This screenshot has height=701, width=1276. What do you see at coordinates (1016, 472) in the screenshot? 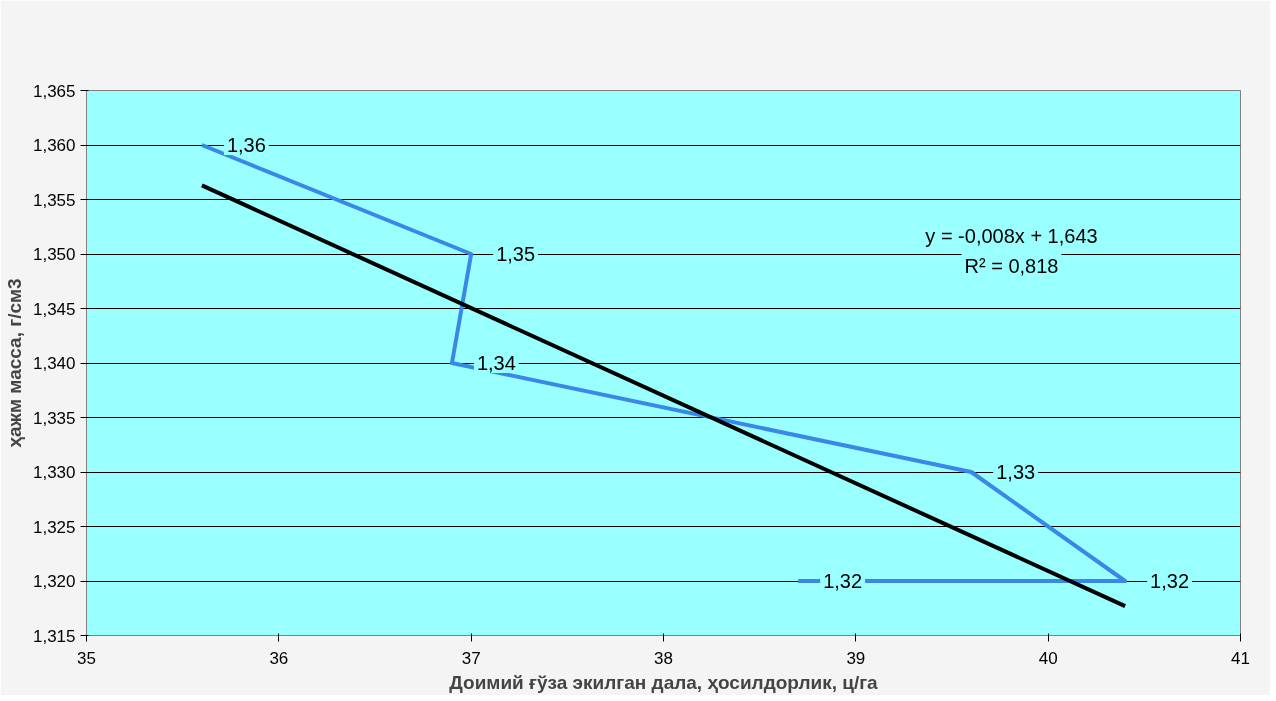
I see `data-label: 1,33` at bounding box center [1016, 472].